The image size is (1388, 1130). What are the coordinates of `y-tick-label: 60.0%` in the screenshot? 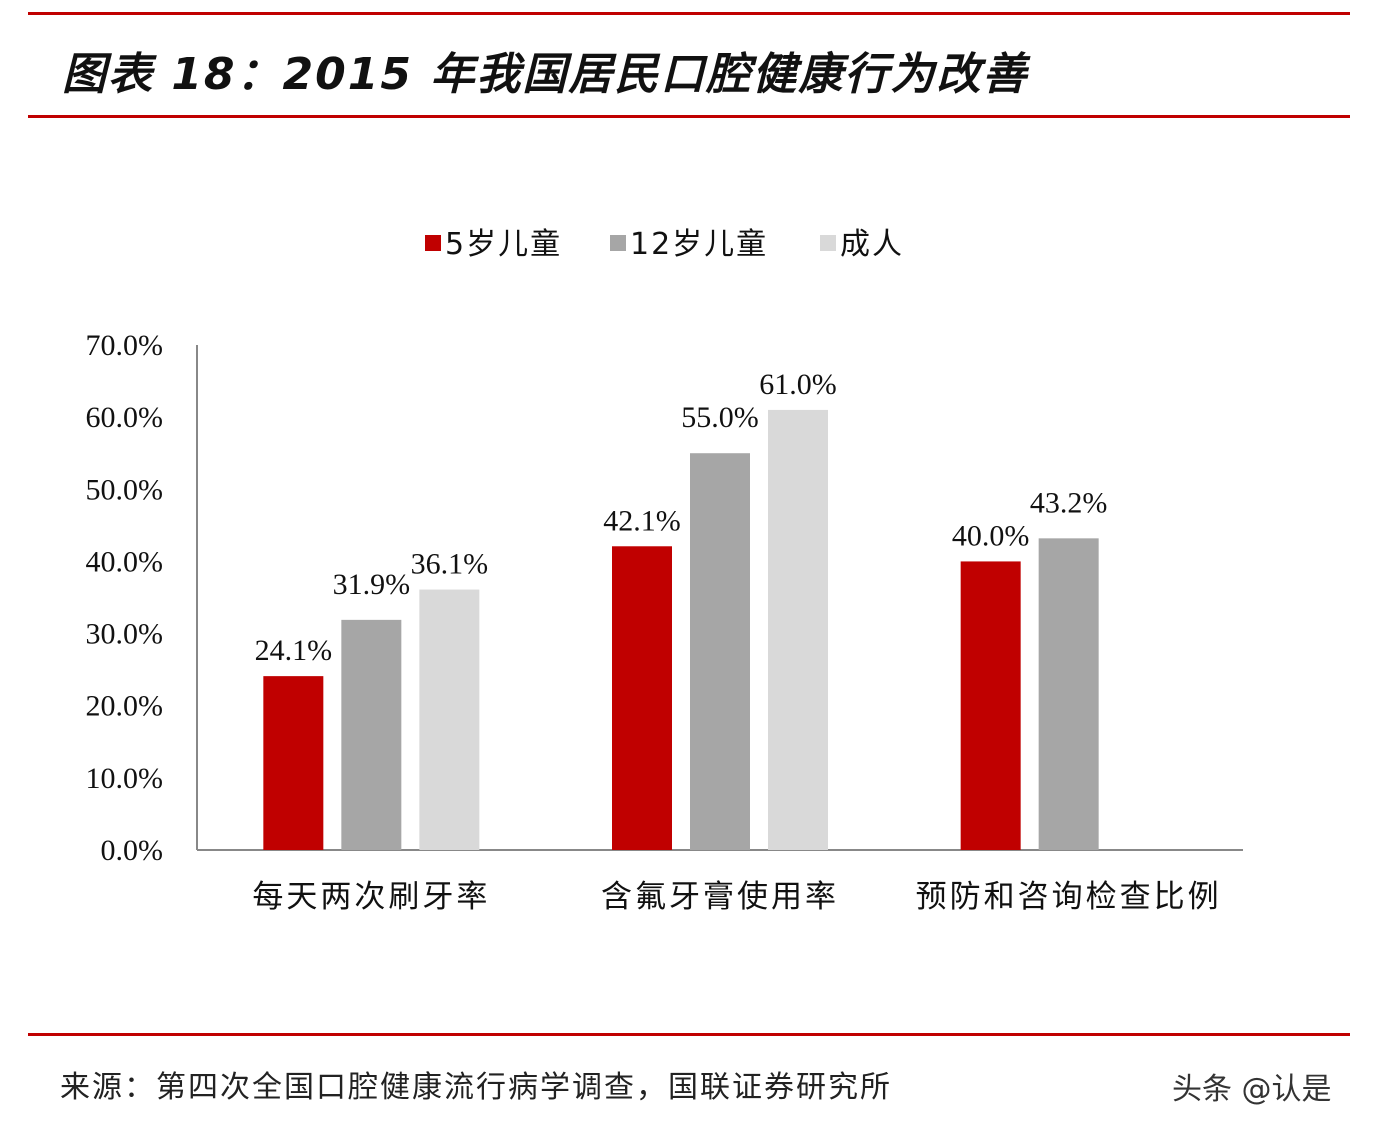 It's located at (125, 417).